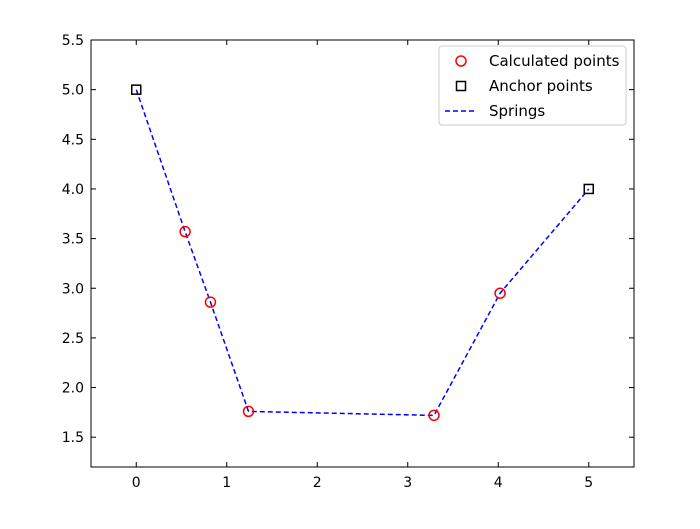 This screenshot has height=529, width=700. What do you see at coordinates (461, 86) in the screenshot?
I see `legend-square-icon` at bounding box center [461, 86].